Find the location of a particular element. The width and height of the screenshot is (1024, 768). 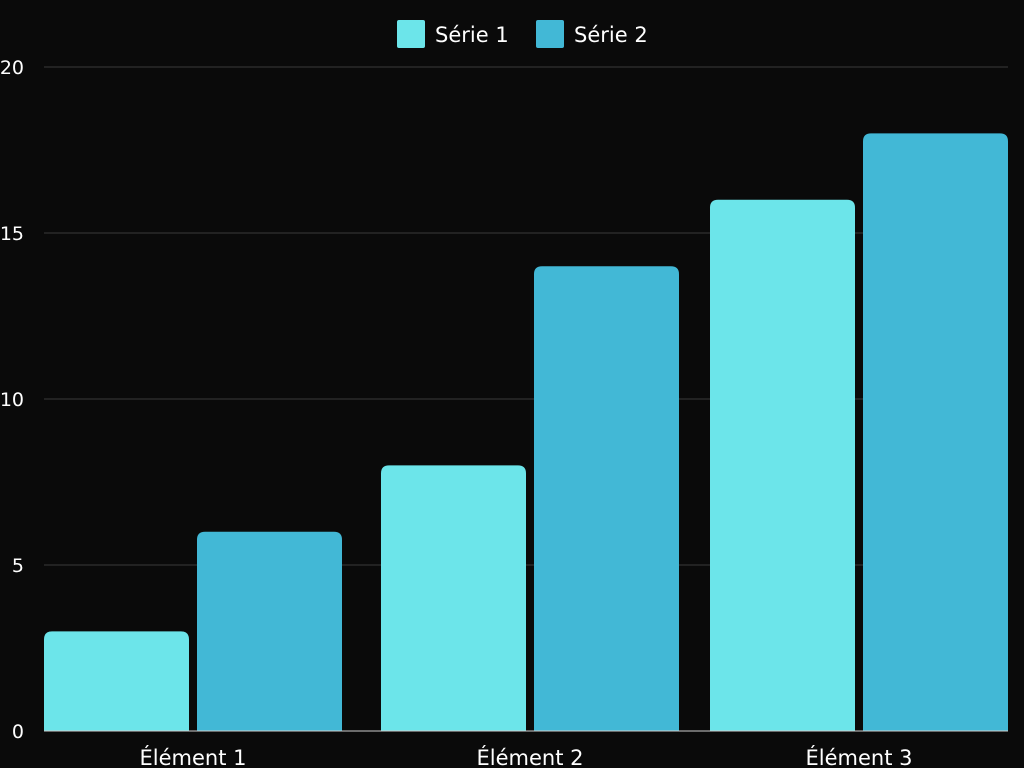

x-tick-label: Élément 1 is located at coordinates (193, 756).